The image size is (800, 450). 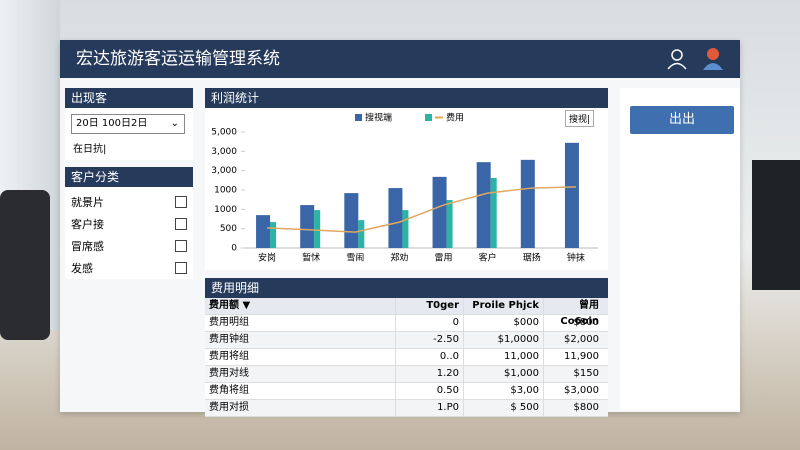 I want to click on table-cell: $000, so click(x=503, y=323).